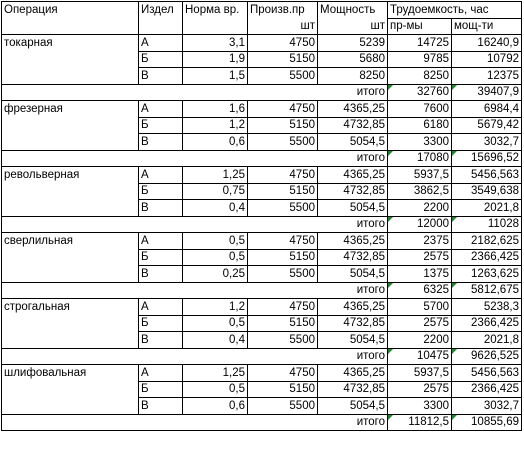  Describe the element at coordinates (419, 241) in the screenshot. I see `labor-program-cell: 2375` at that location.